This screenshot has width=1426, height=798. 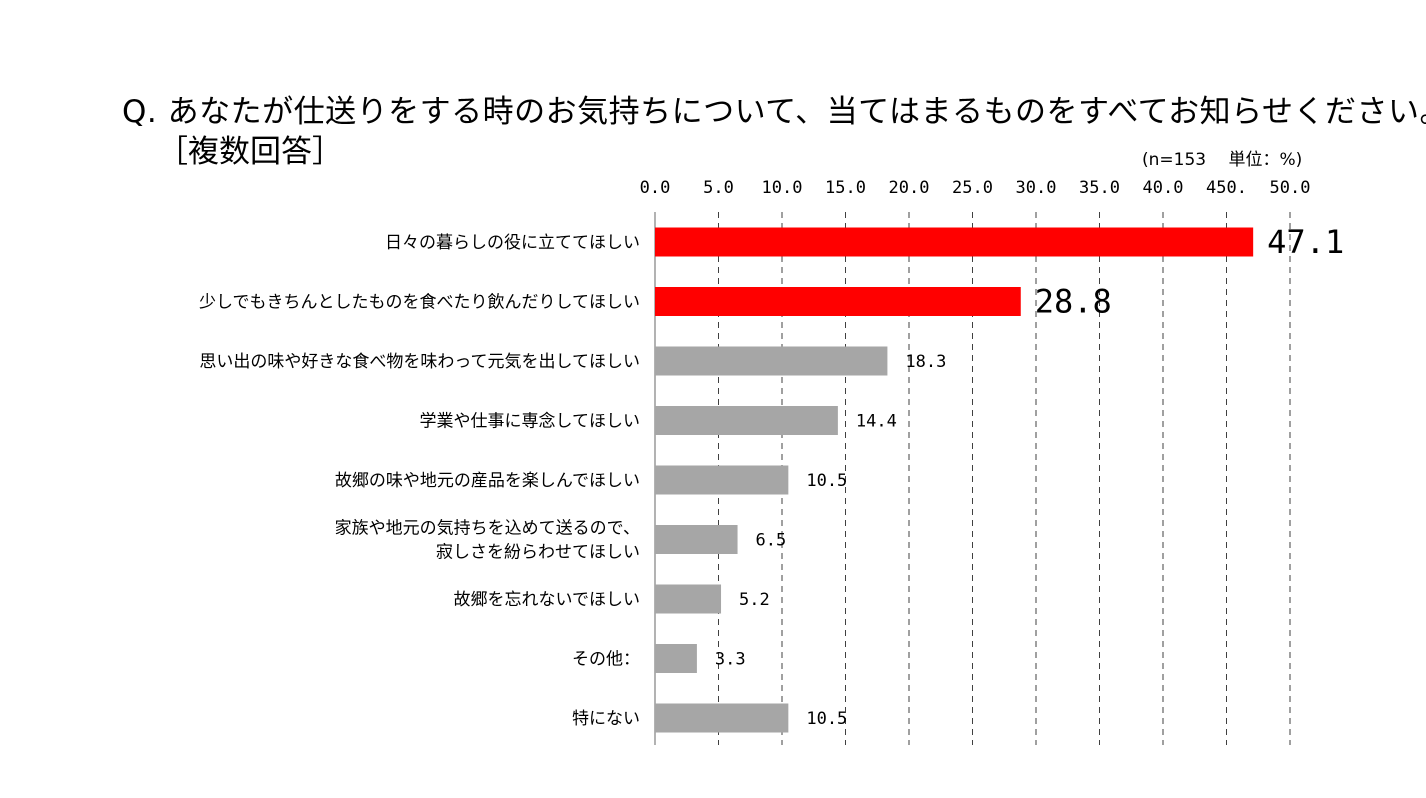 What do you see at coordinates (1222, 160) in the screenshot?
I see `sample-size-note: (n=153 単位：%)` at bounding box center [1222, 160].